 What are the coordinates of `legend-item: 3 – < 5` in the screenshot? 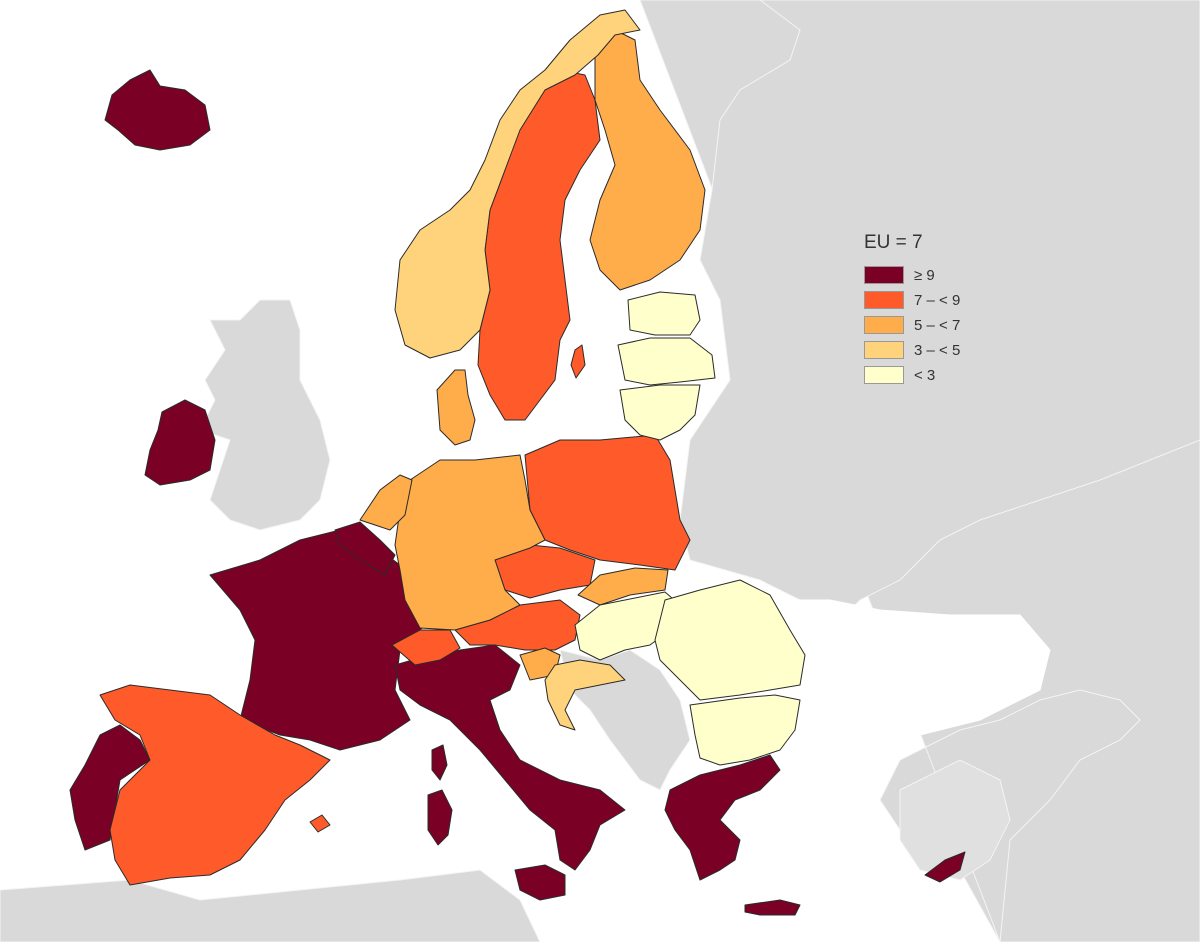 It's located at (944, 350).